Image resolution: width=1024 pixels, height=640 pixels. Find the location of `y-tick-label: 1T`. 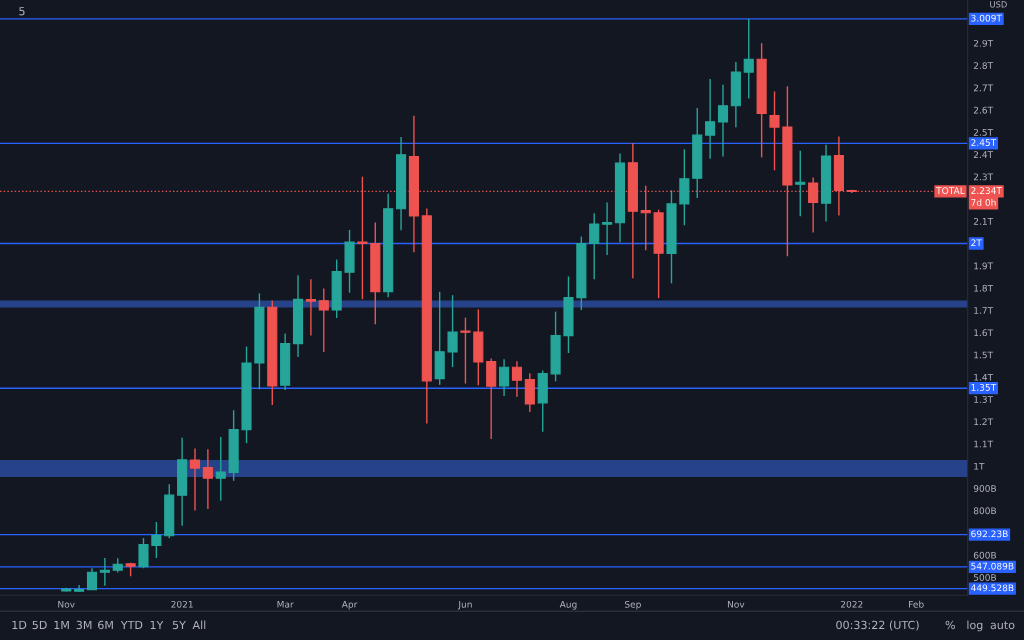

y-tick-label: 1T is located at coordinates (979, 466).